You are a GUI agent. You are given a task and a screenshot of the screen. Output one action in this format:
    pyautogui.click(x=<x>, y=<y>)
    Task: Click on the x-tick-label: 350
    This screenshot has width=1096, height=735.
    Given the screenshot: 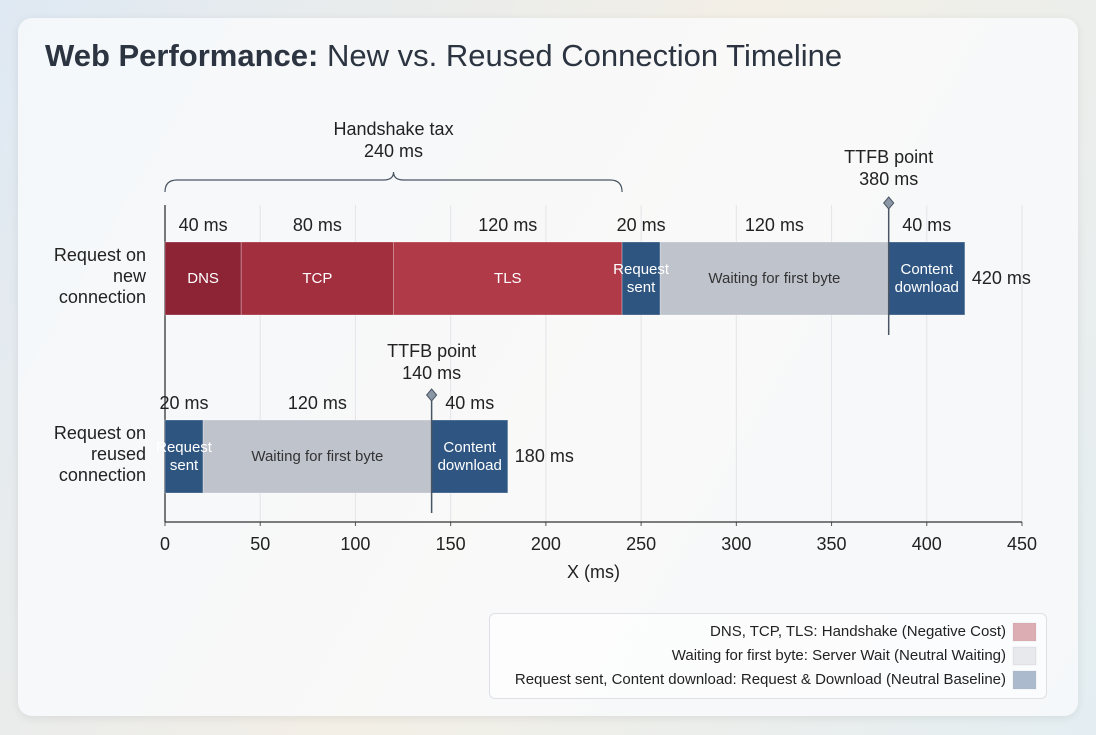 What is the action you would take?
    pyautogui.click(x=831, y=544)
    